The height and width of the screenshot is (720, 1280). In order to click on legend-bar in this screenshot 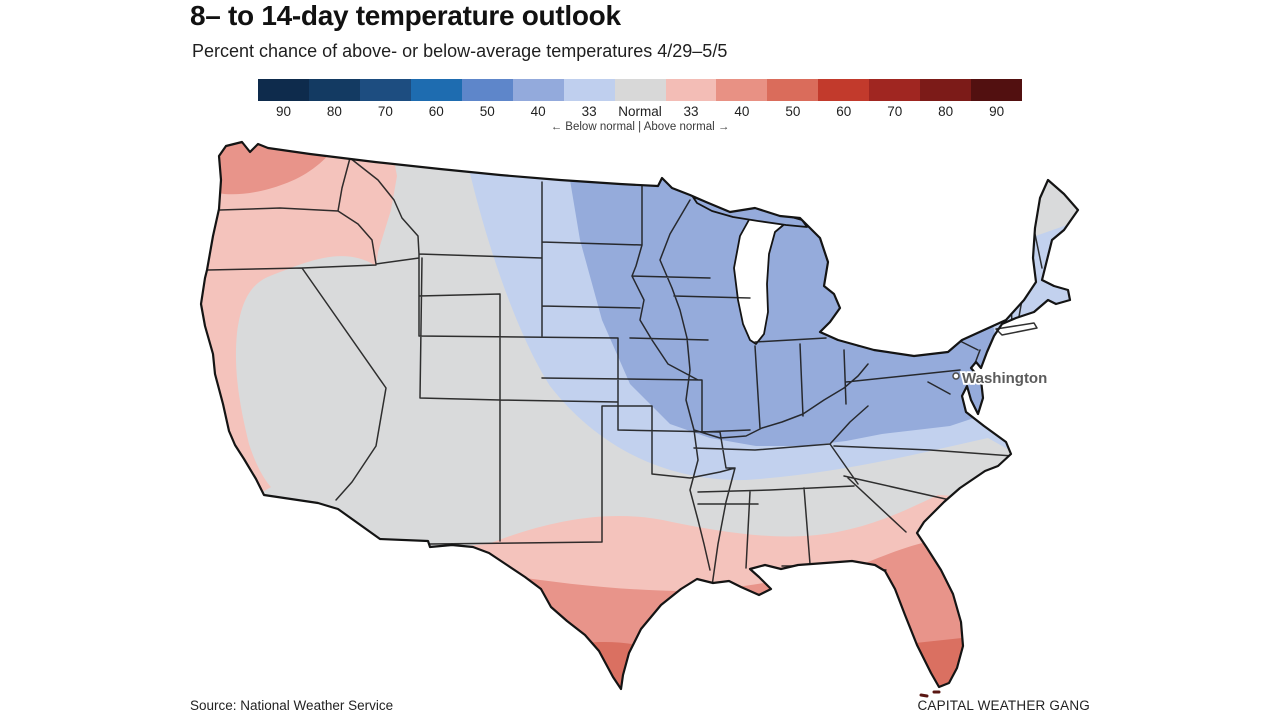, I will do `click(640, 90)`.